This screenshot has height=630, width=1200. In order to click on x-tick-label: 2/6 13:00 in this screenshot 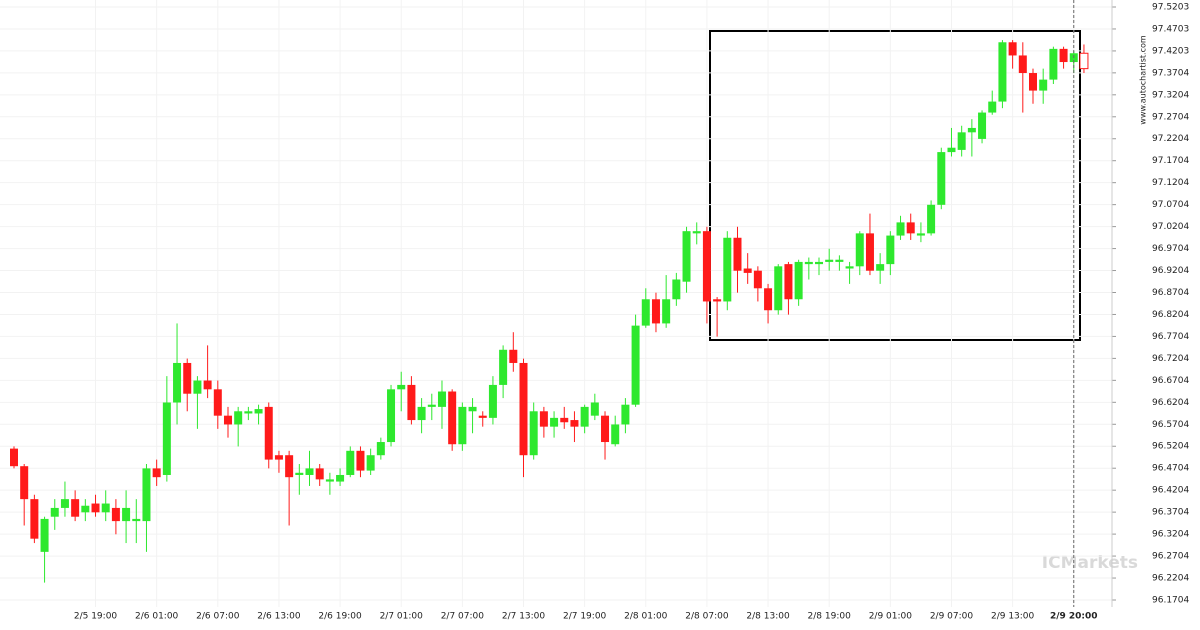, I will do `click(279, 617)`.